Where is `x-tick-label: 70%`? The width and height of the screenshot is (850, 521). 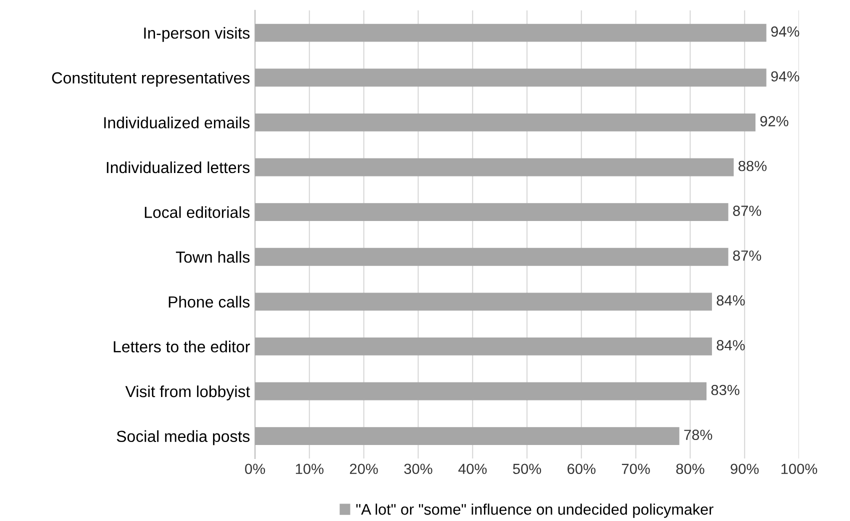
x-tick-label: 70% is located at coordinates (636, 469).